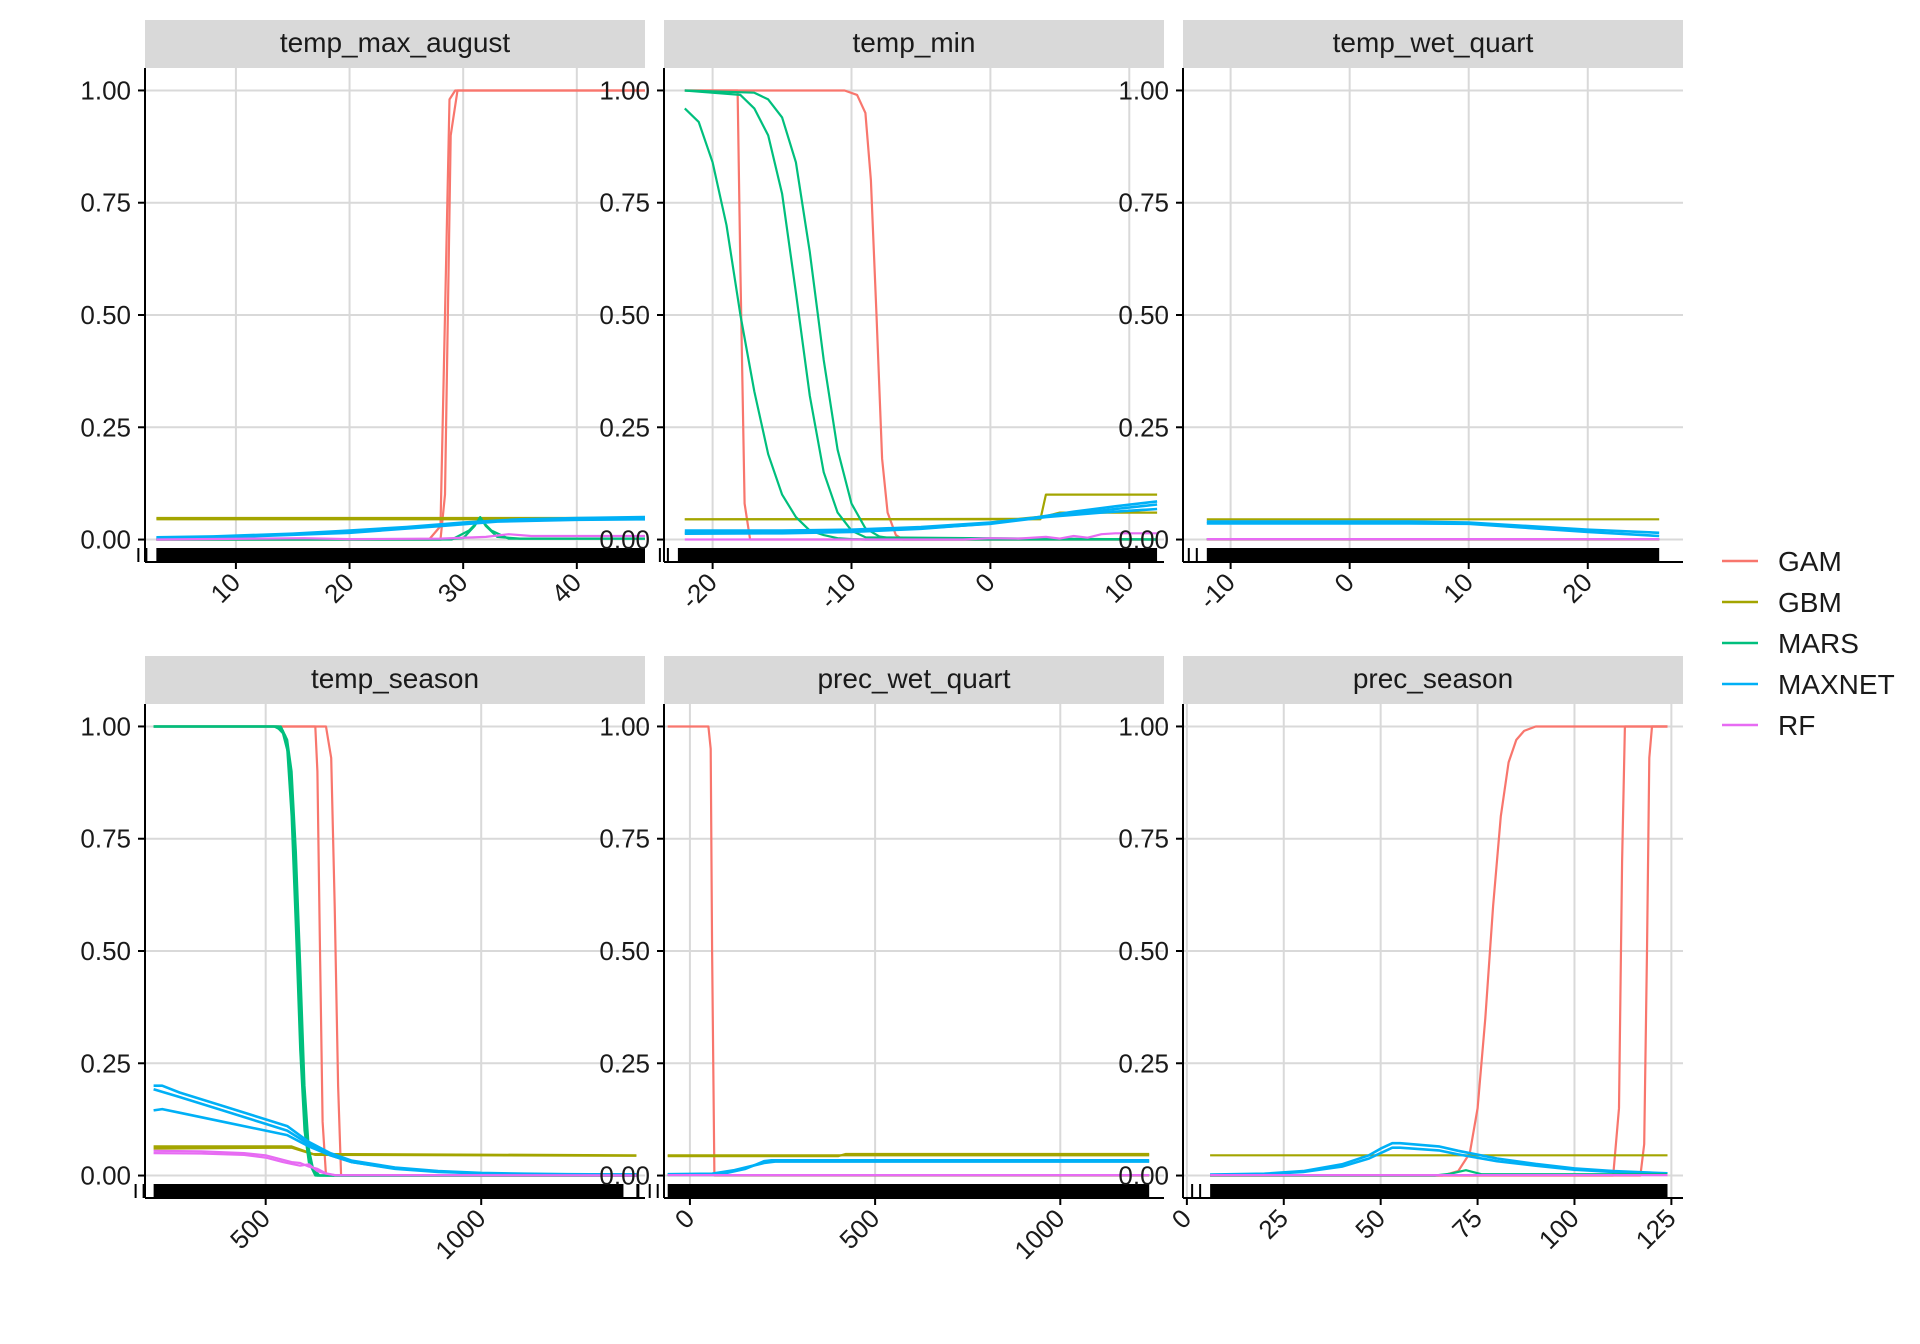 The image size is (1920, 1344). I want to click on legend-label: MAXNET, so click(1836, 684).